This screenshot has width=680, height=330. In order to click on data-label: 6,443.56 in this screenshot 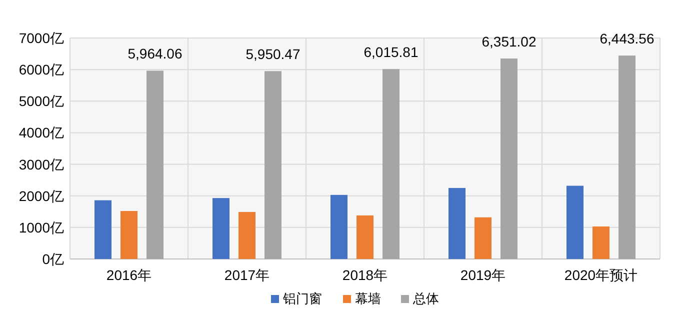, I will do `click(627, 38)`.